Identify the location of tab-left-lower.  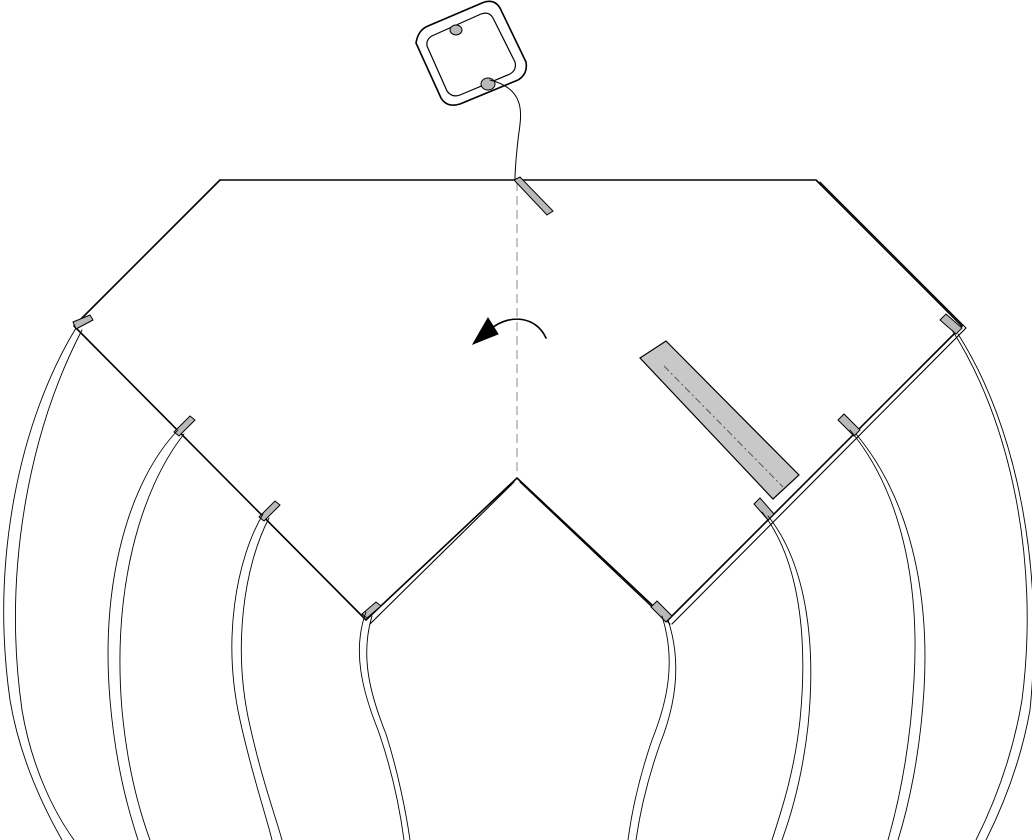
(269, 511).